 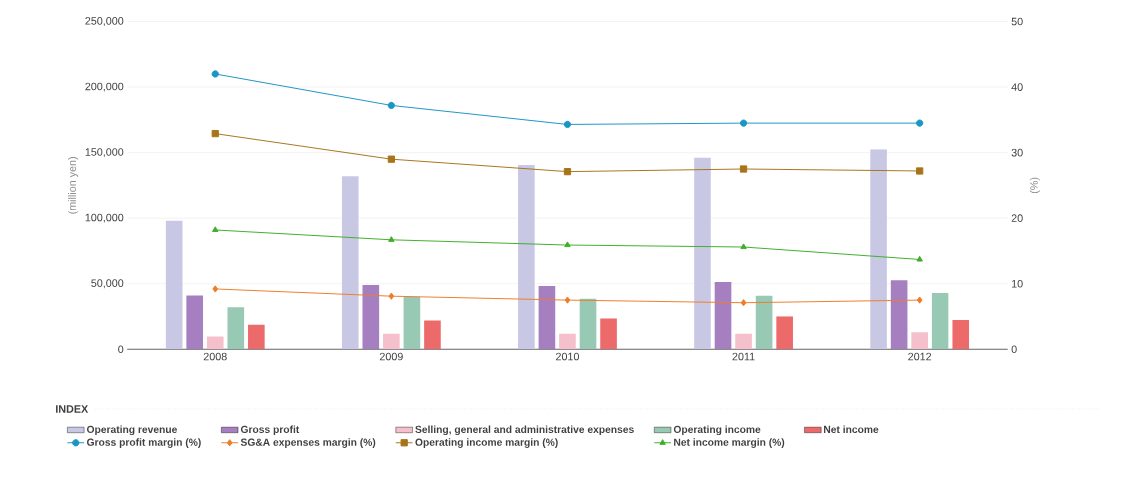 I want to click on legend-label: SG&A expenses margin (%), so click(x=308, y=443).